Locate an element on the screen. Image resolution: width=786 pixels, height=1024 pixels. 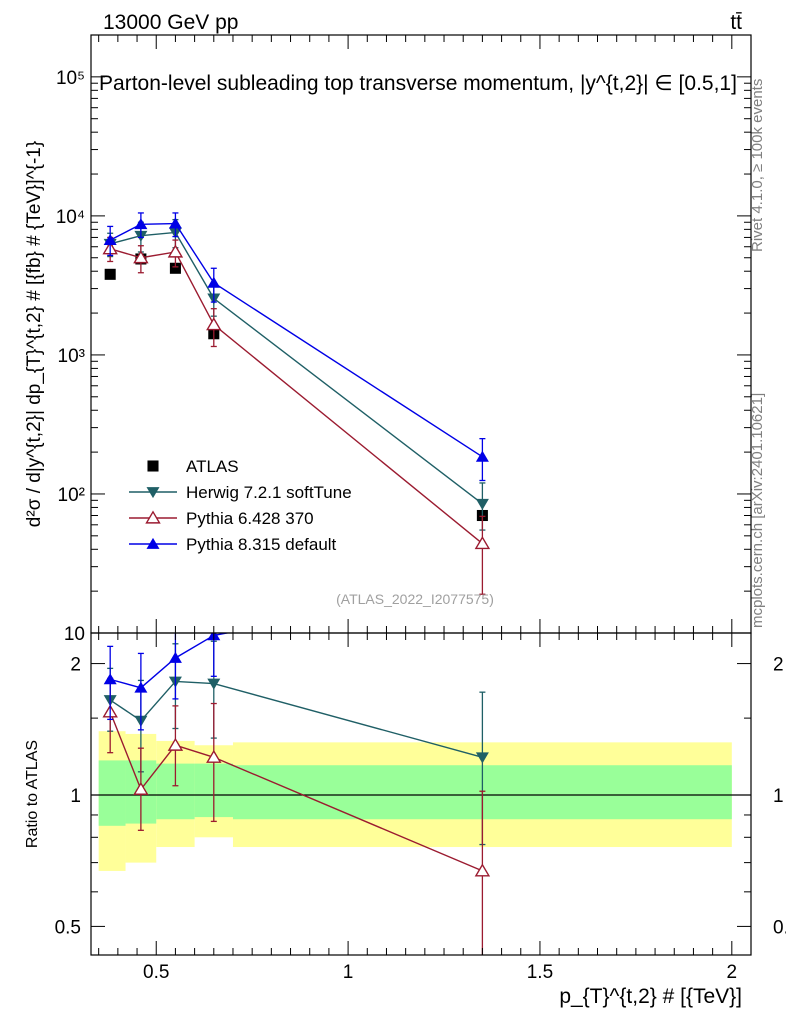
side-label-top: Rivet 4.1.0, ≥ 100k events is located at coordinates (757, 165).